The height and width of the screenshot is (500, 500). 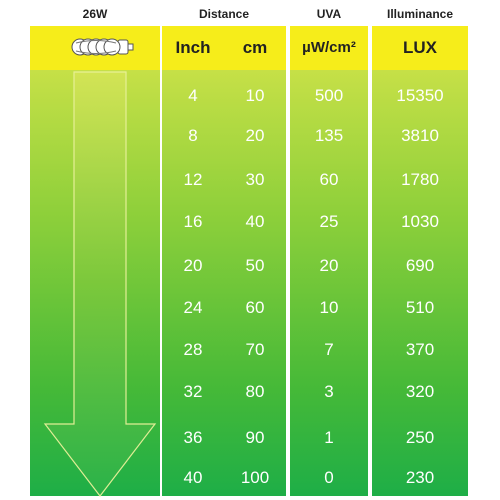 What do you see at coordinates (420, 265) in the screenshot?
I see `cell-lux: 690` at bounding box center [420, 265].